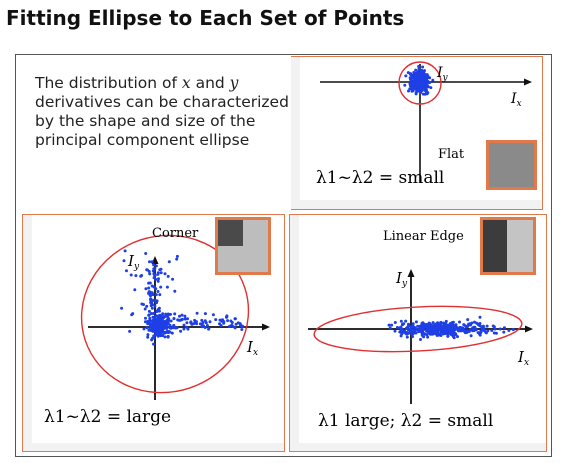  What do you see at coordinates (411, 273) in the screenshot?
I see `edge-y-arrow` at bounding box center [411, 273].